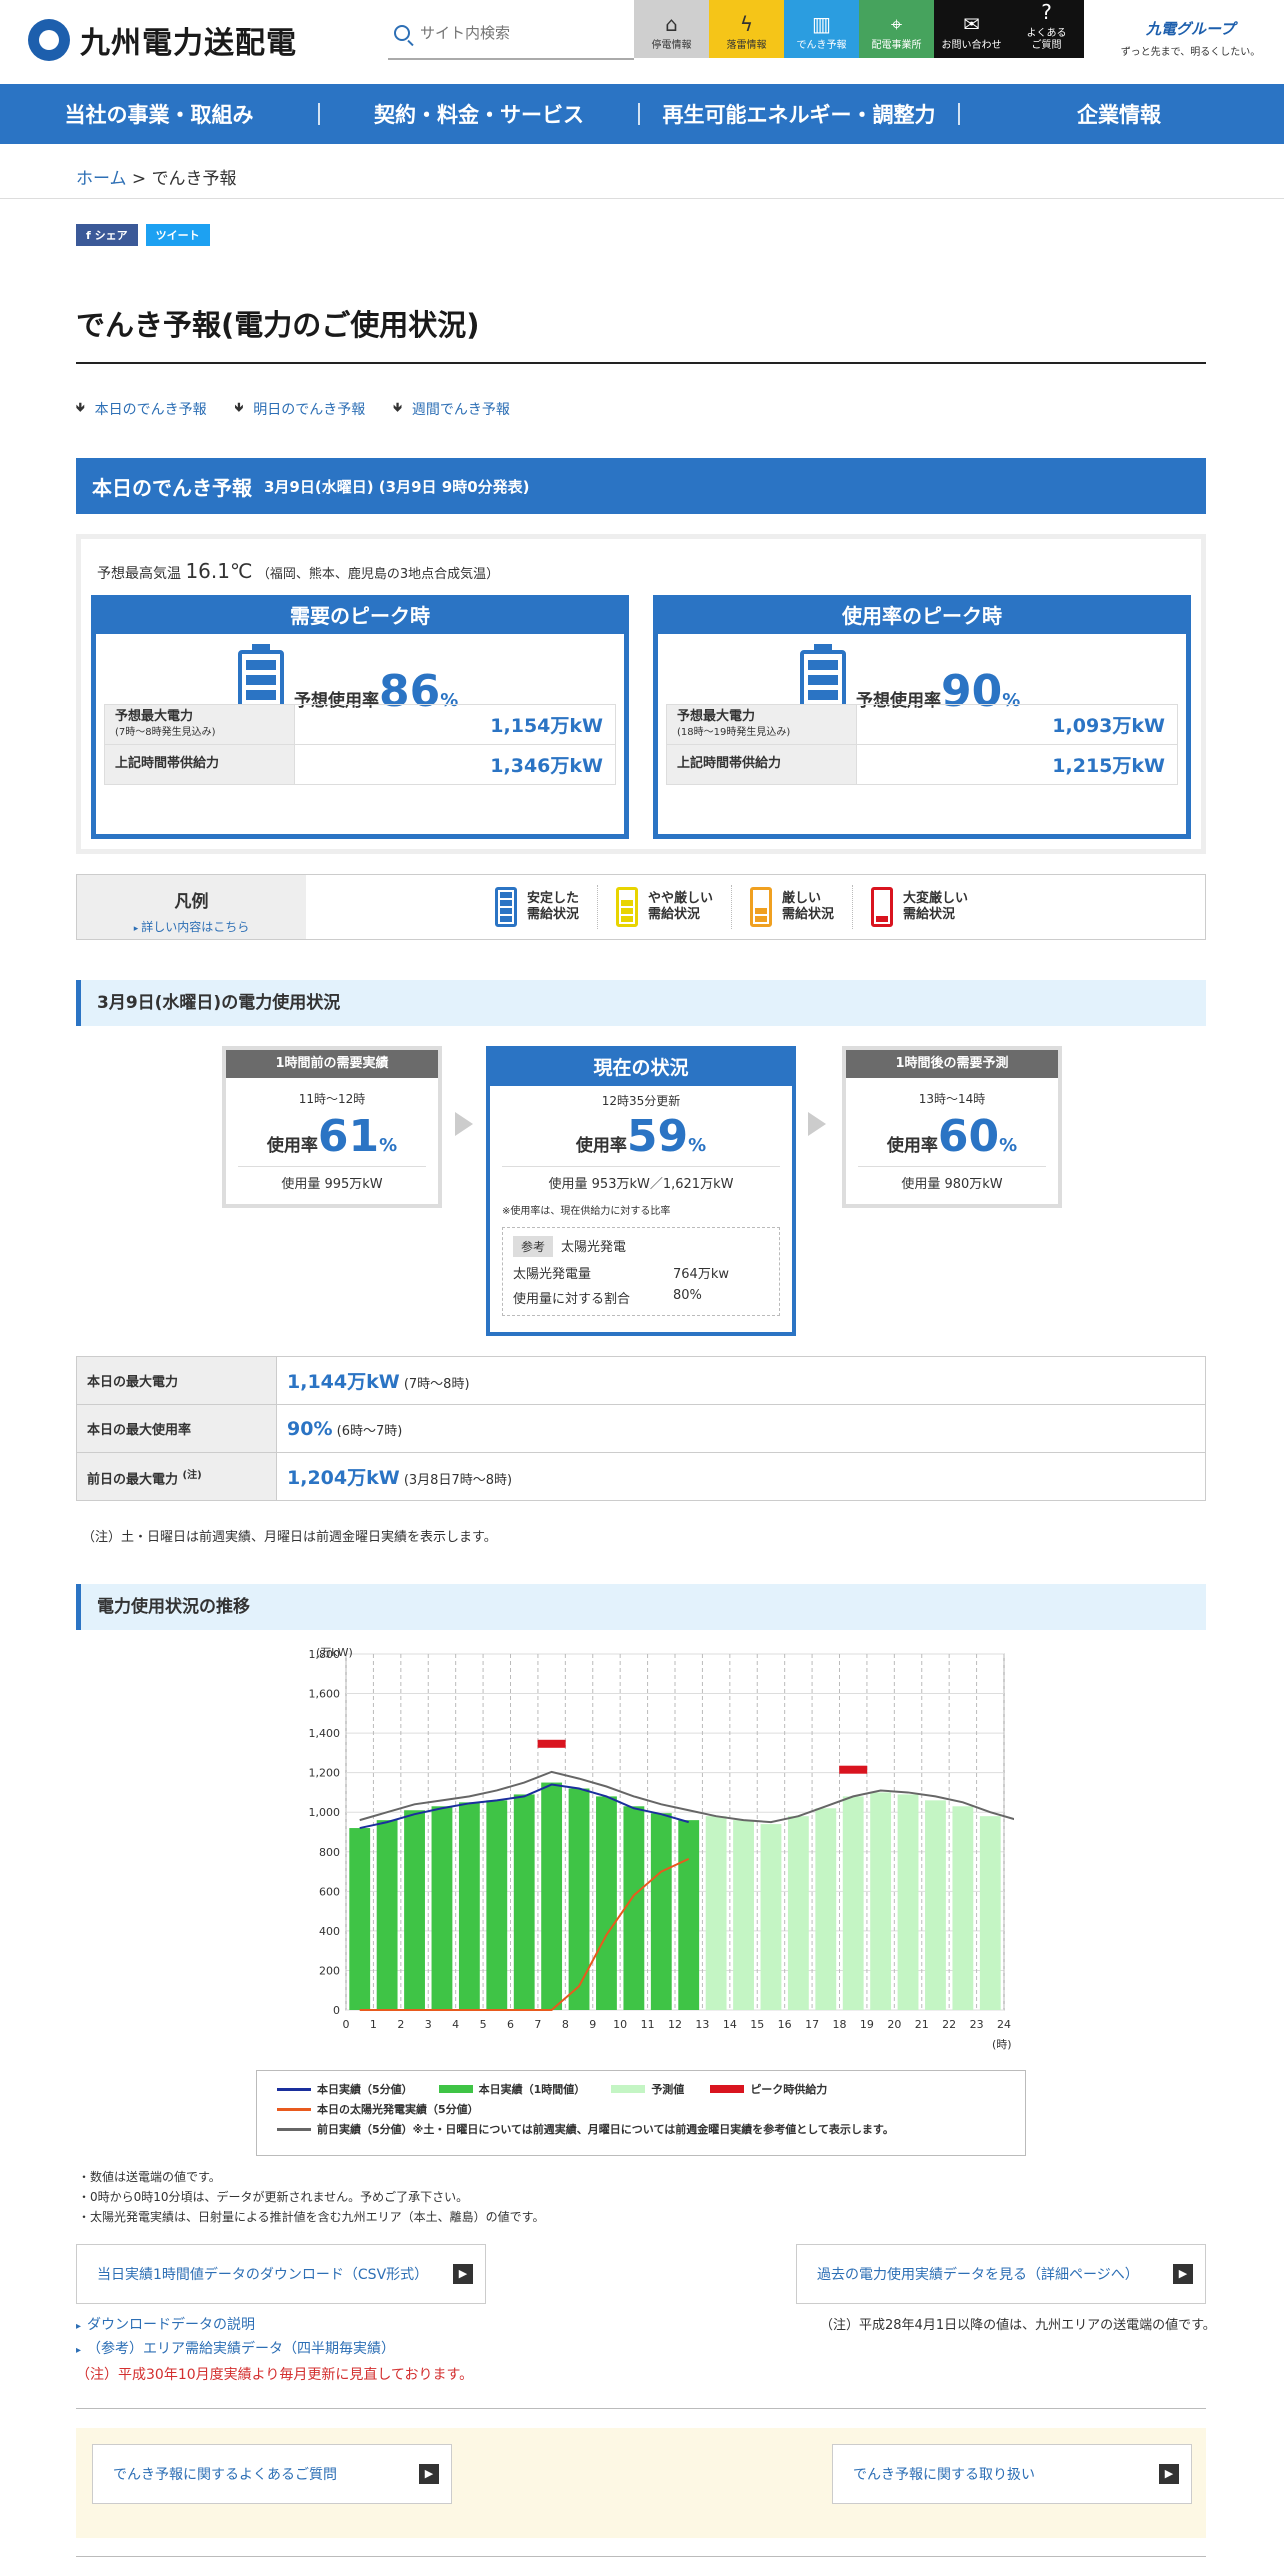 The height and width of the screenshot is (2568, 1284). What do you see at coordinates (162, 40) in the screenshot?
I see `site-logo: 九州電力送配電` at bounding box center [162, 40].